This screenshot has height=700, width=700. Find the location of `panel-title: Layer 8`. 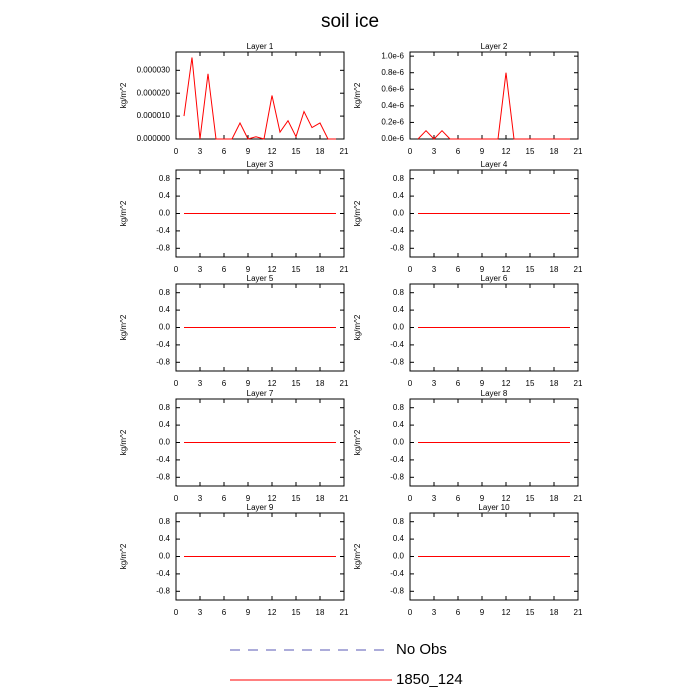

panel-title: Layer 8 is located at coordinates (494, 393).